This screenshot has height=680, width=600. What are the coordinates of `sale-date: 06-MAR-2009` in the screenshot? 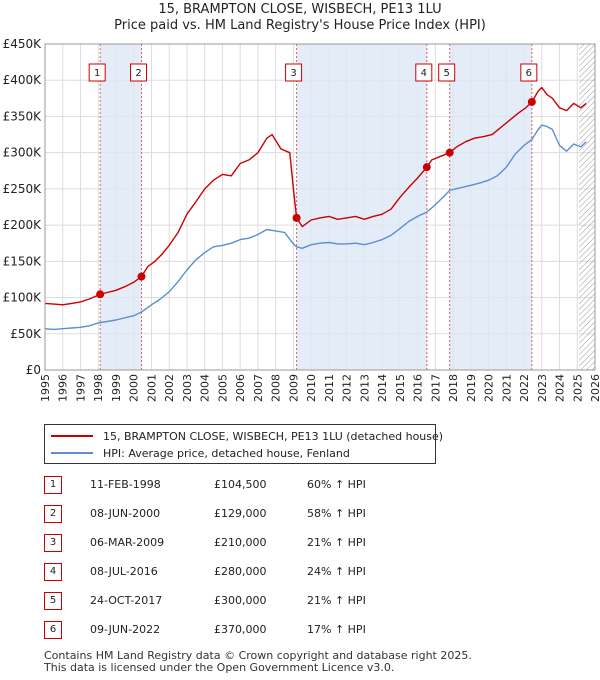 It's located at (127, 542).